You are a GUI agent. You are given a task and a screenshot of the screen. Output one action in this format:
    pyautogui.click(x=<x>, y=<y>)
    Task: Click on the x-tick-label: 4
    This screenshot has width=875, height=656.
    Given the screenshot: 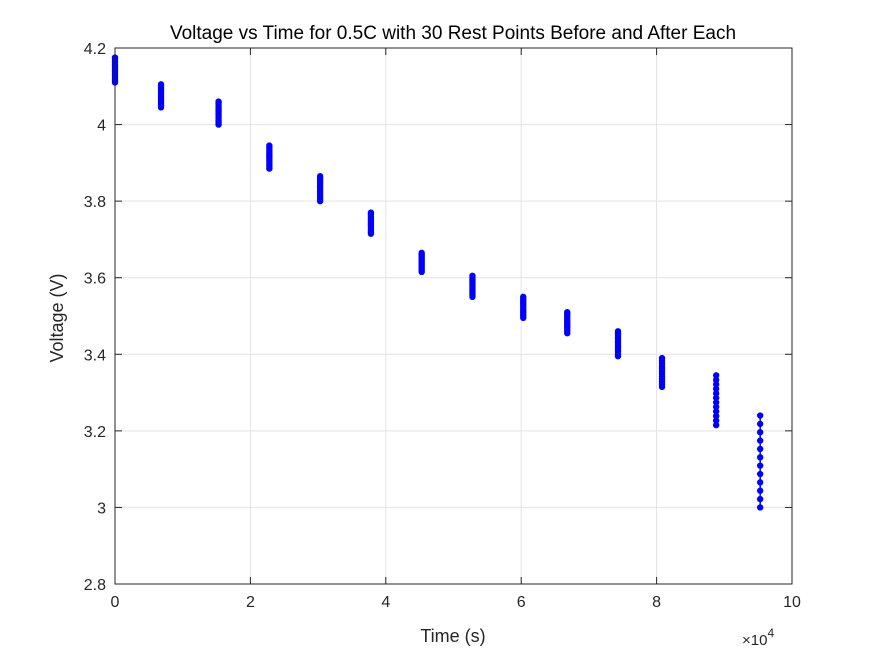 What is the action you would take?
    pyautogui.click(x=385, y=602)
    